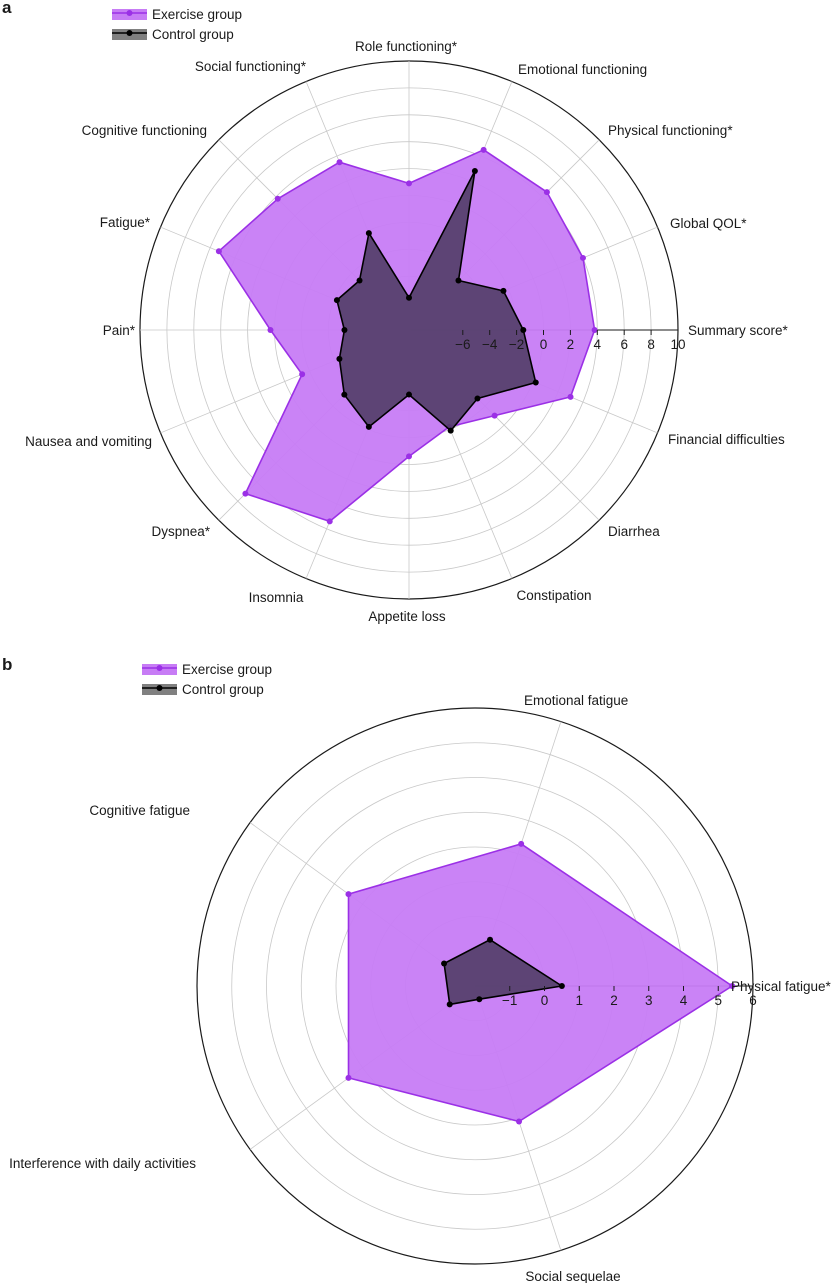 The height and width of the screenshot is (1283, 833). I want to click on category-label: Financial difficulties, so click(726, 439).